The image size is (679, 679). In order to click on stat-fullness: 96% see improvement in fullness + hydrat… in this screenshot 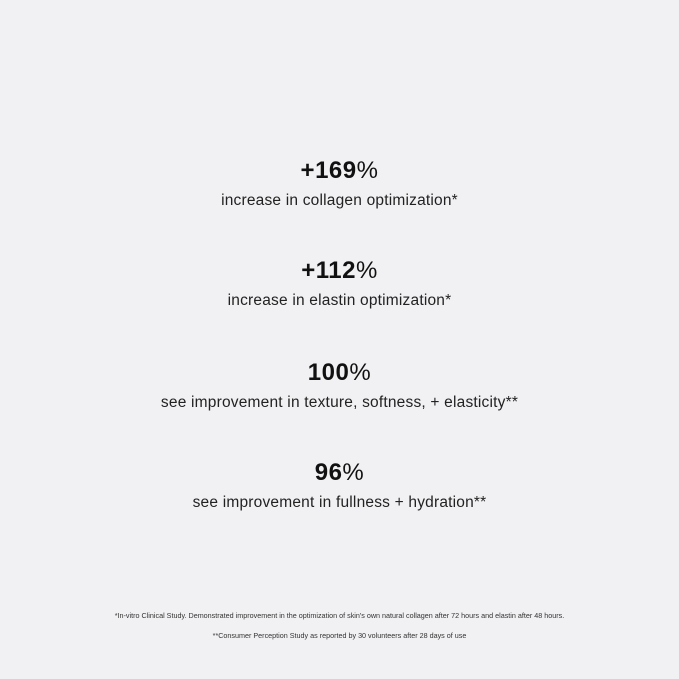, I will do `click(339, 485)`.